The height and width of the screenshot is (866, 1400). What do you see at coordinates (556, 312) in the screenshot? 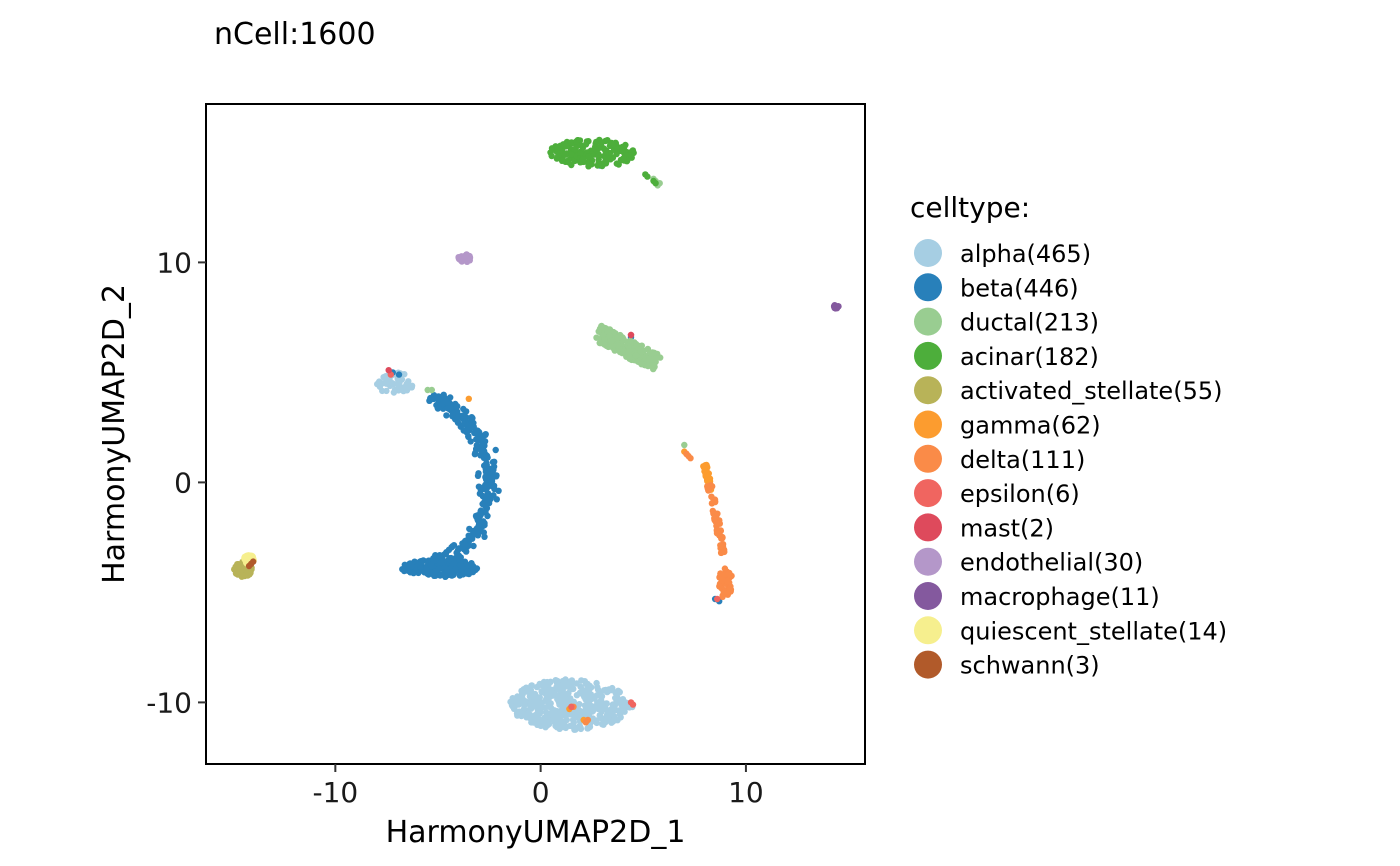
I see `series-ductal-points` at bounding box center [556, 312].